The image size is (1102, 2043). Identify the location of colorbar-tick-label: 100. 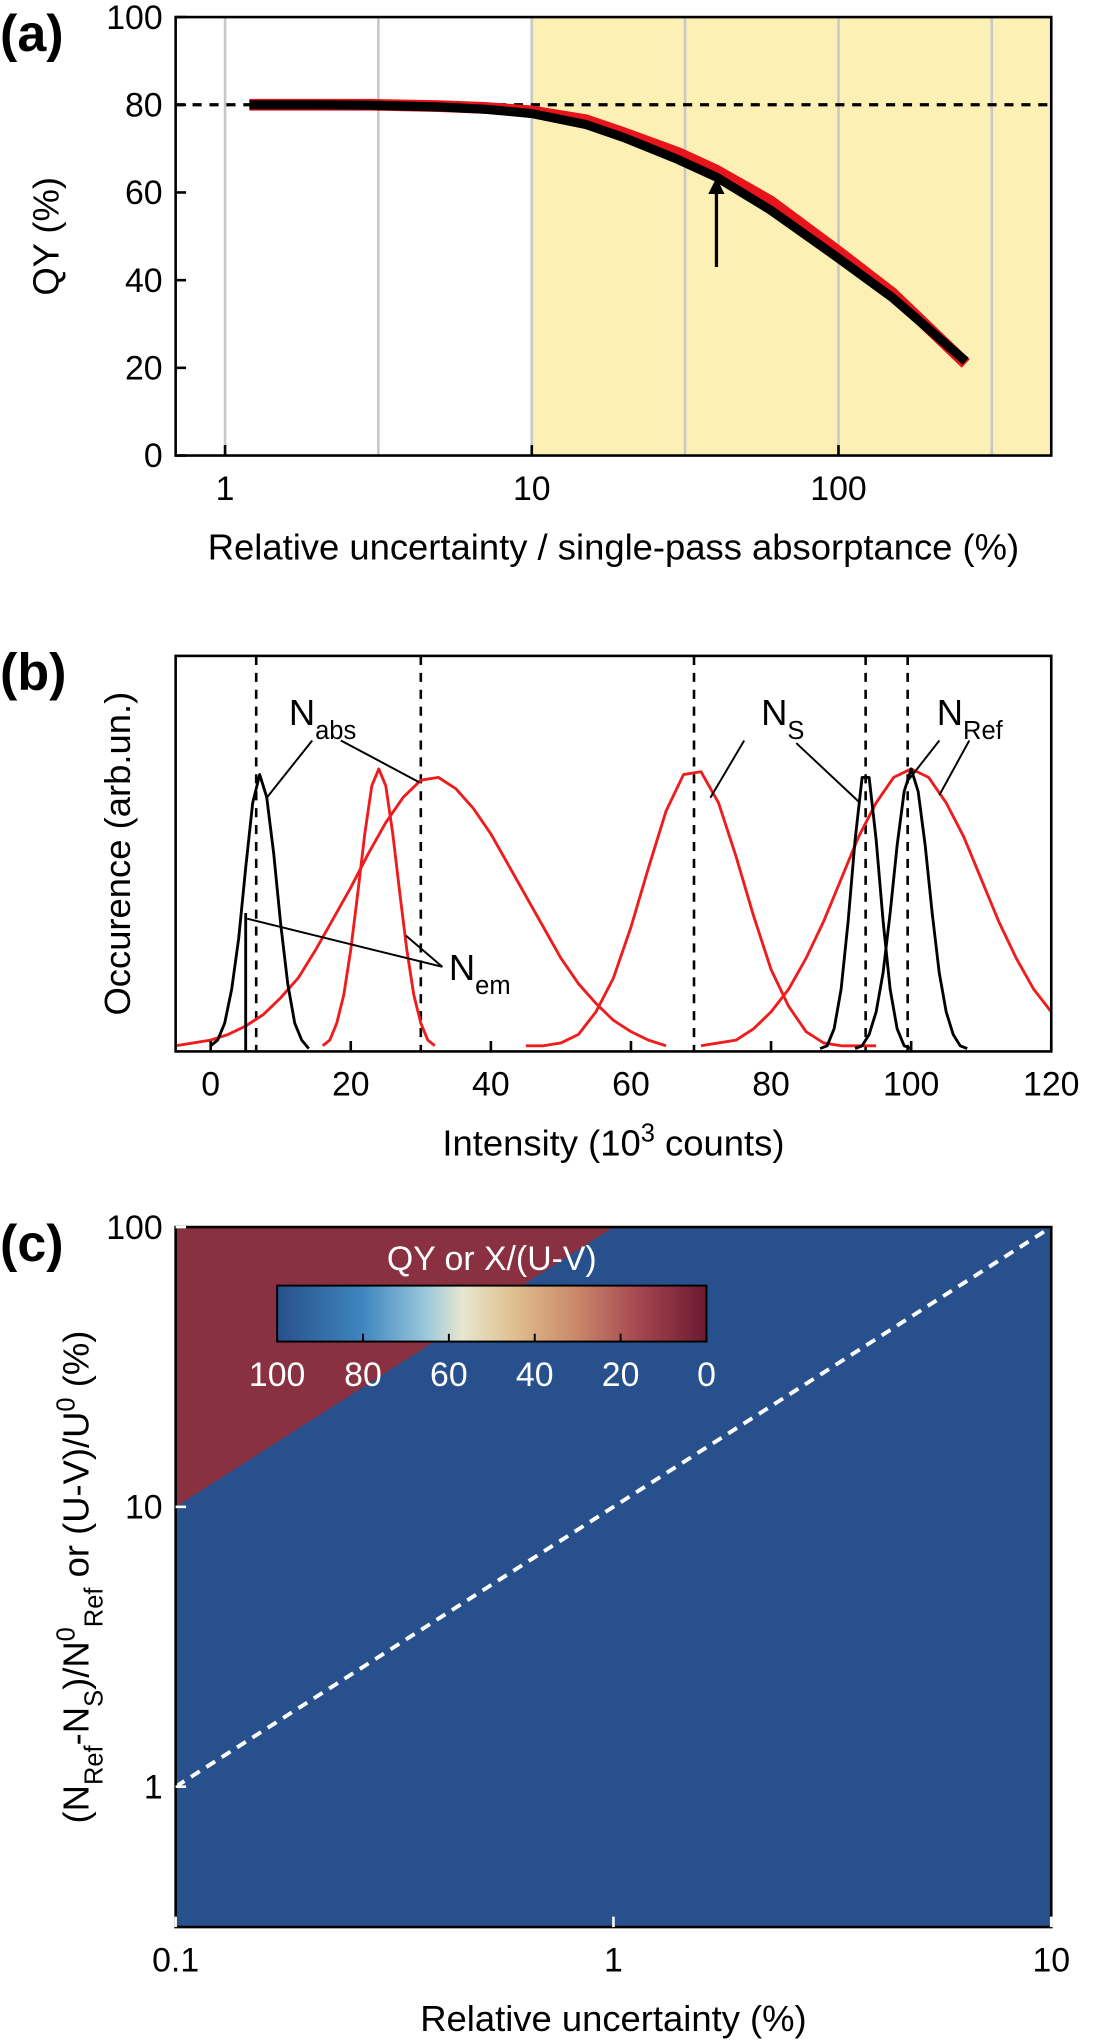
(277, 1375).